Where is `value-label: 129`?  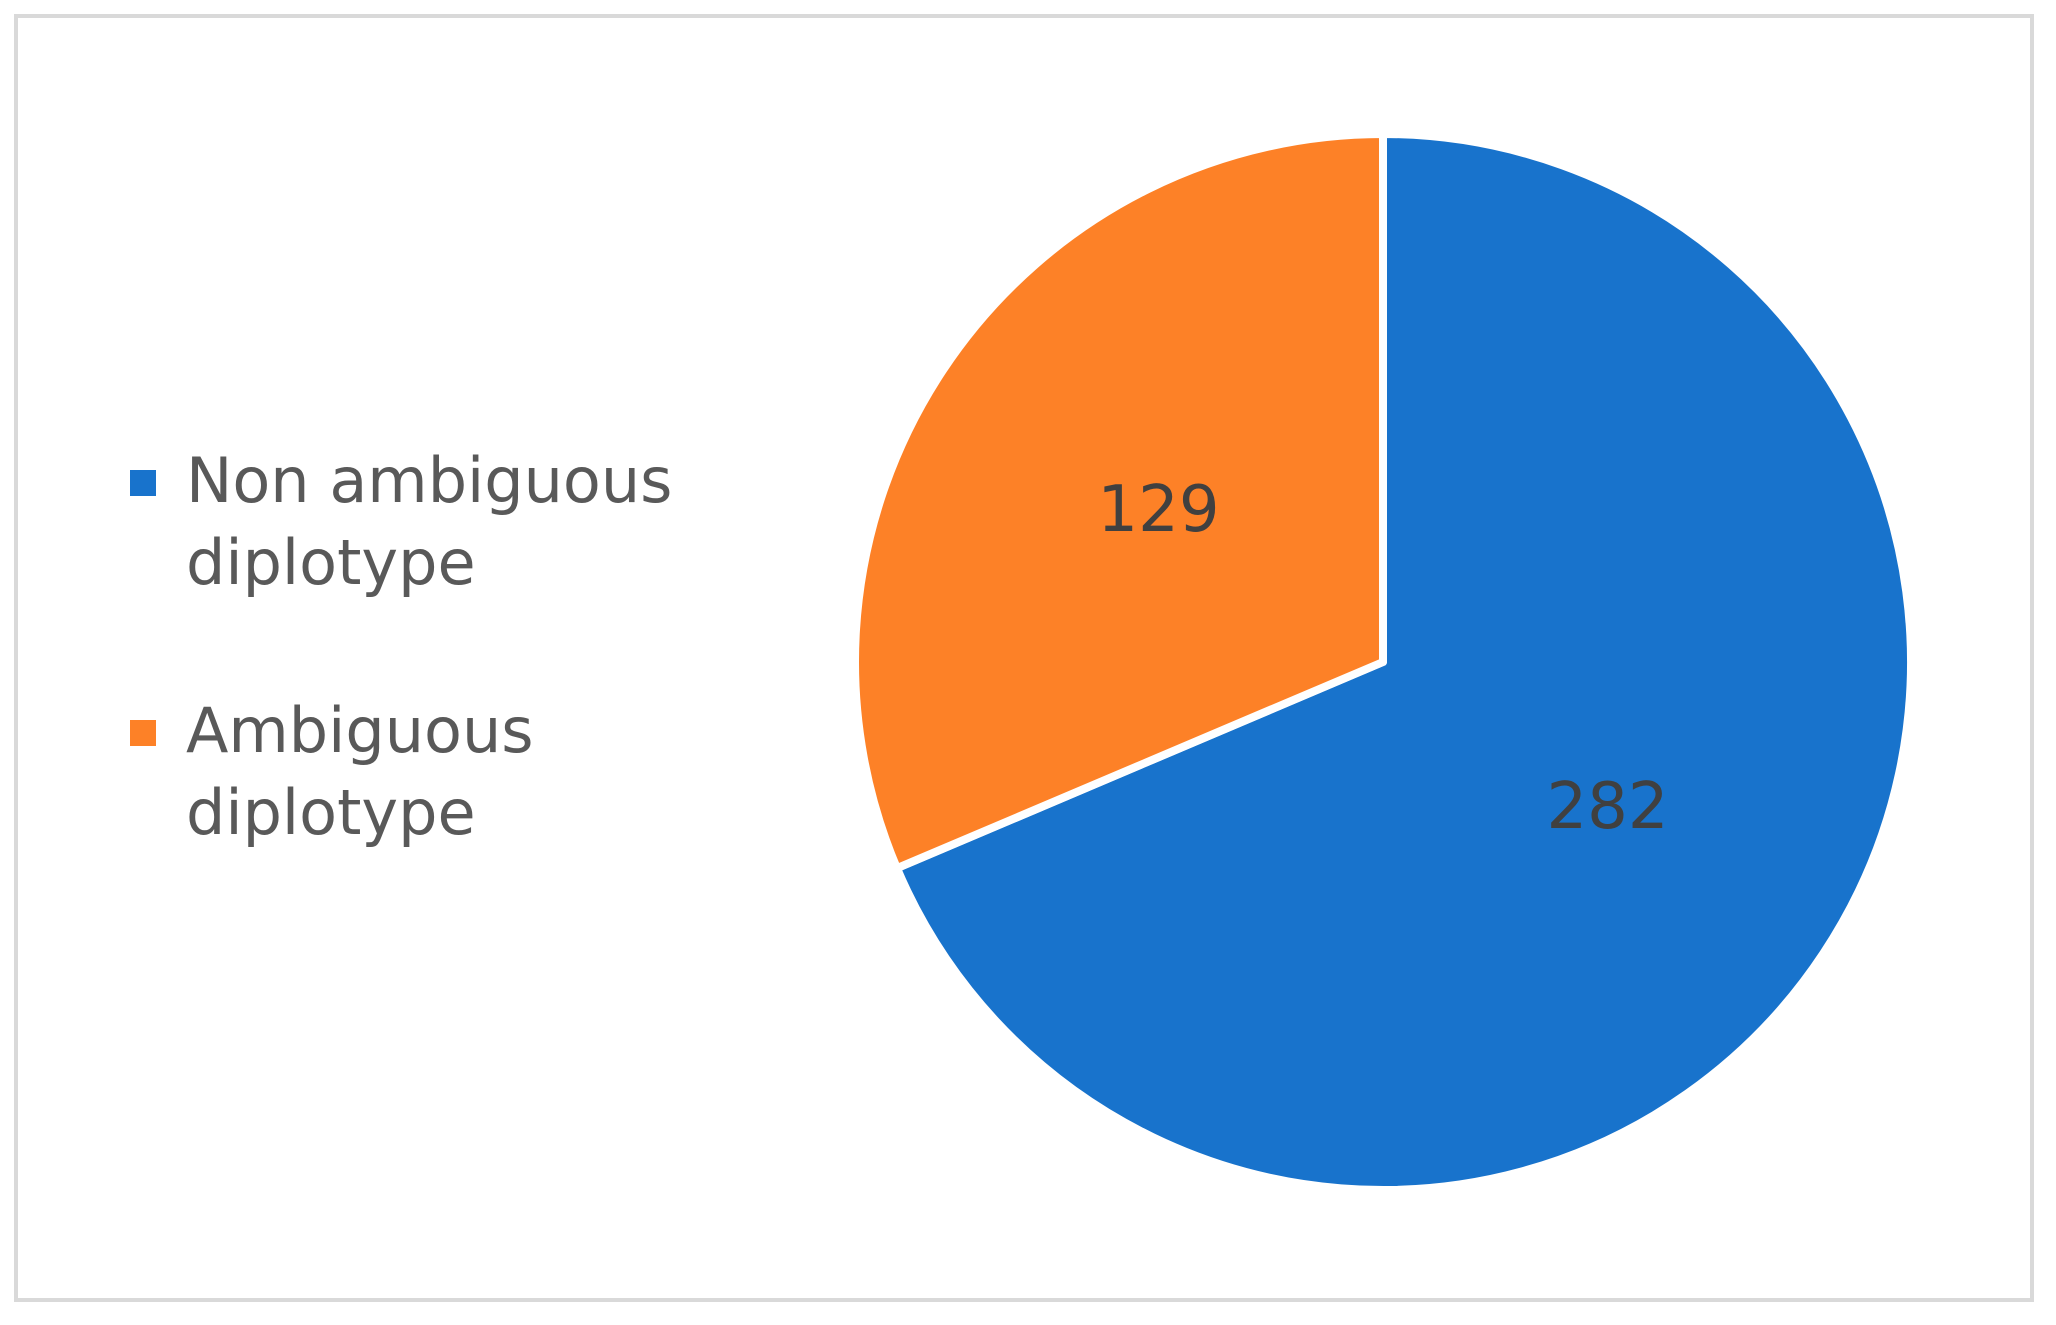 value-label: 129 is located at coordinates (1158, 510).